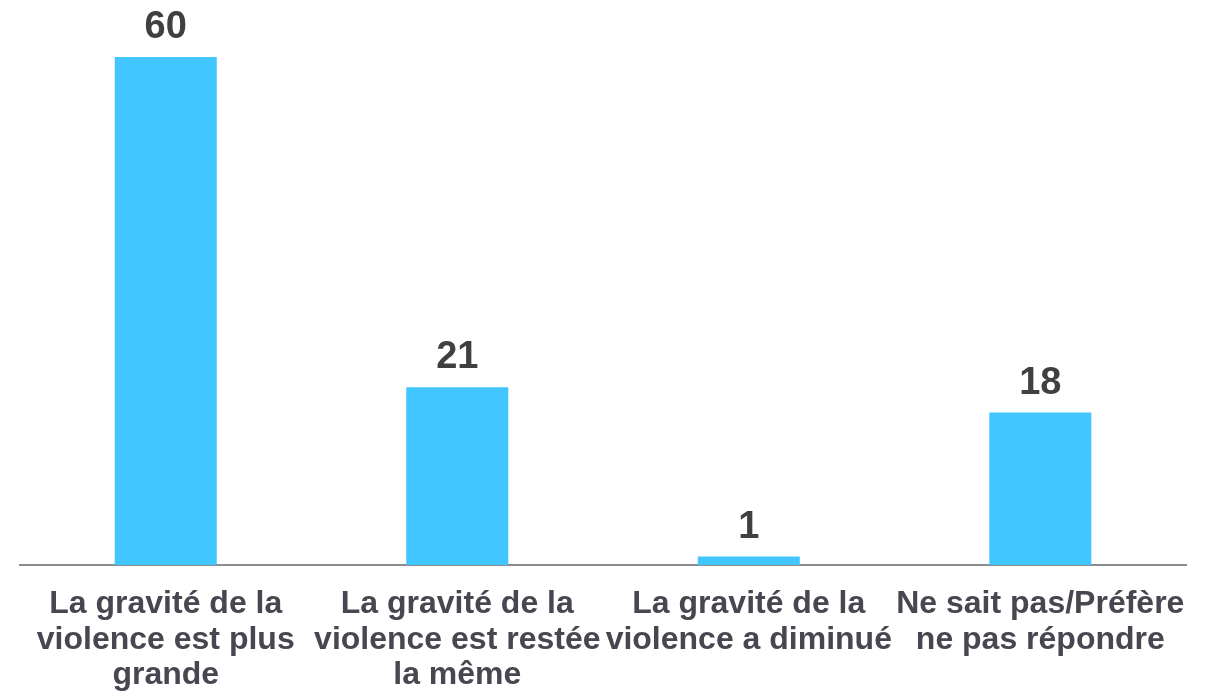 This screenshot has width=1208, height=697. I want to click on x-tick-label: La gravité de la violence est plus grande, so click(165, 637).